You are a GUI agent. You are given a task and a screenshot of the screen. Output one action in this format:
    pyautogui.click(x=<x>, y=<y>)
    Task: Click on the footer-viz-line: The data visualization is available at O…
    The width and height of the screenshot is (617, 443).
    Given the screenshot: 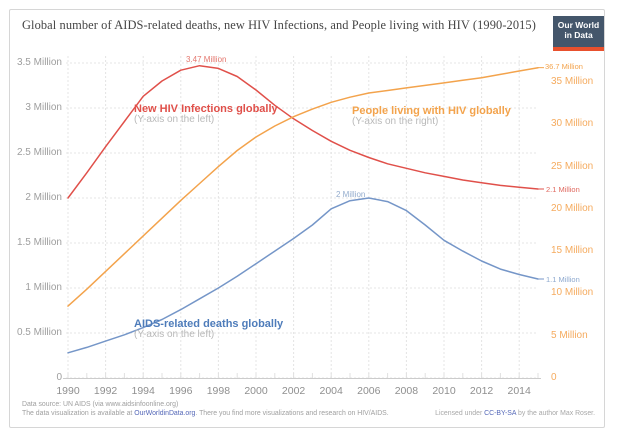 What is the action you would take?
    pyautogui.click(x=205, y=414)
    